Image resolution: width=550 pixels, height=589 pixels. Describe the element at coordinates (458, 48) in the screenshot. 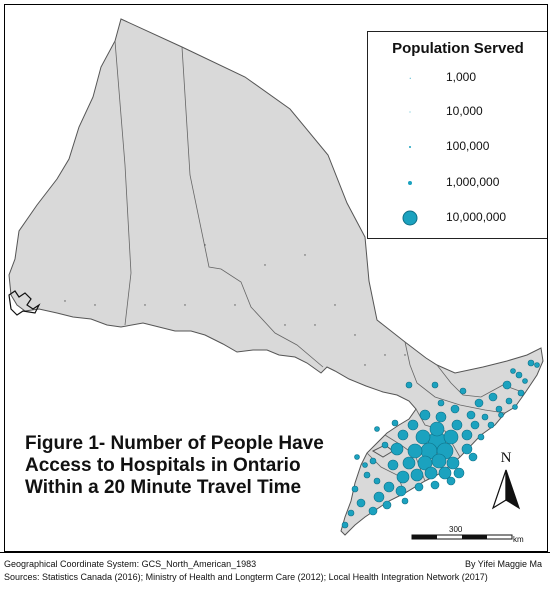

I see `legend-title: Population Served` at that location.